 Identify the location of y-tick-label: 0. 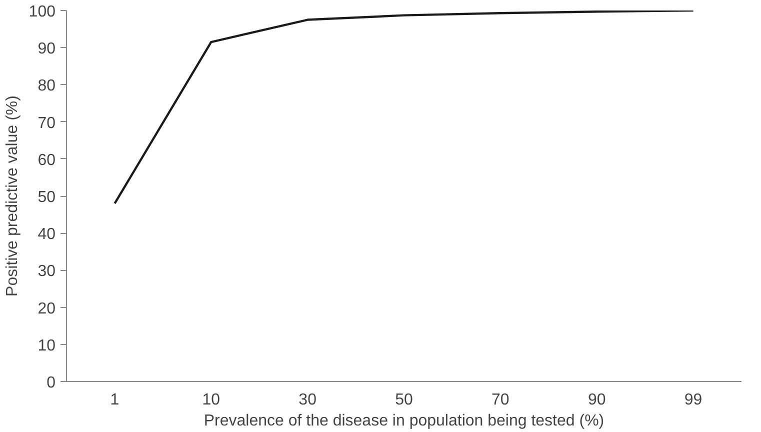
(51, 383).